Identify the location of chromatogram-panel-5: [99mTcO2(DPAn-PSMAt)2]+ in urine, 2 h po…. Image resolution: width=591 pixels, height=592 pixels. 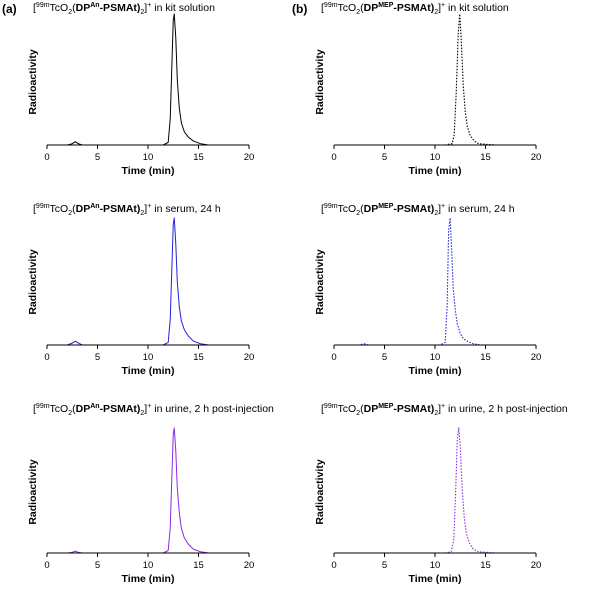
(150, 494).